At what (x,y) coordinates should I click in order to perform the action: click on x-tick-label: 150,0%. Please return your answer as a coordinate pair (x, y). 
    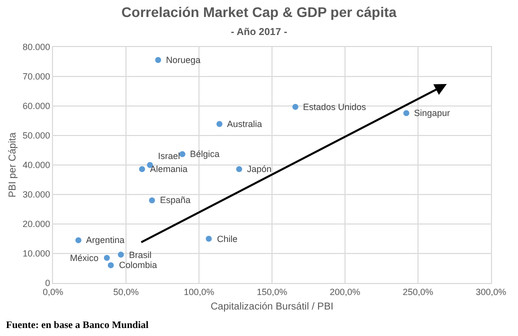
    Looking at the image, I should click on (272, 291).